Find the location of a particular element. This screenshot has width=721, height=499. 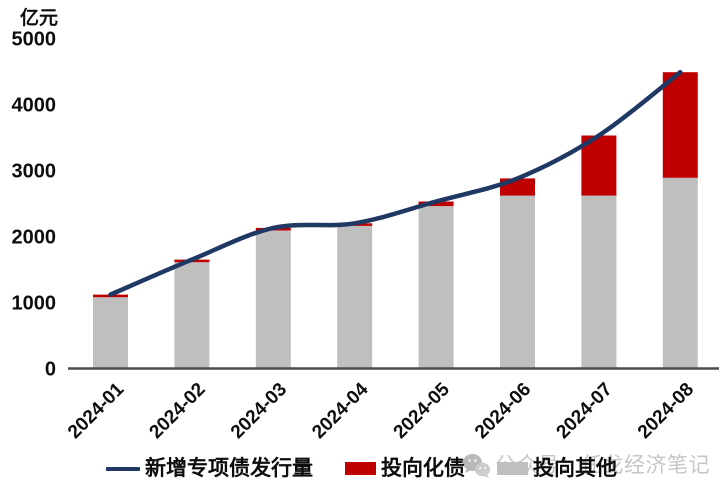

y-tick-label-5000: 5000 is located at coordinates (34, 40).